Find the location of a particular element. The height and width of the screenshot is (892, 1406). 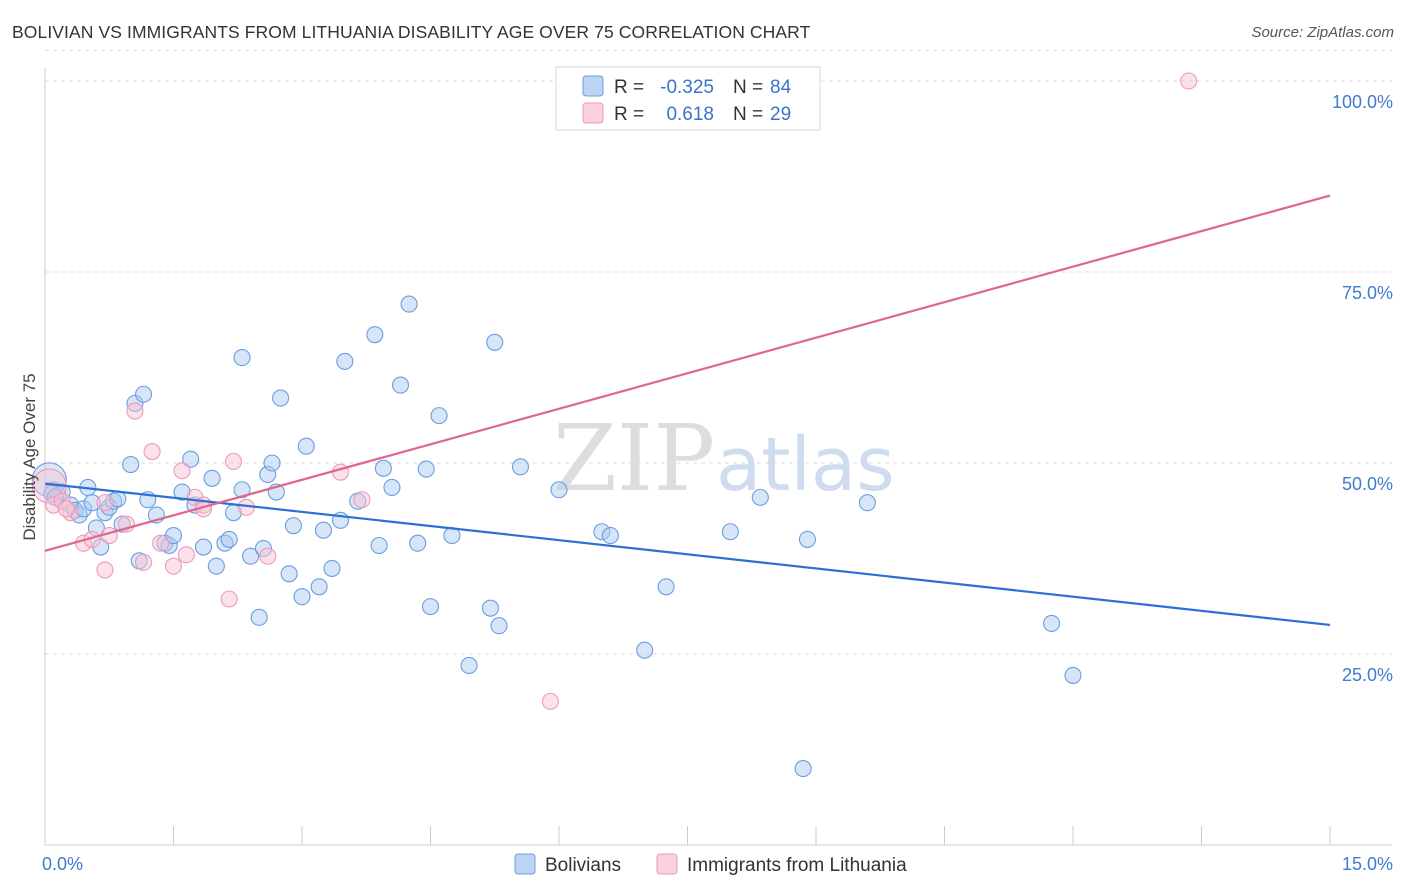

legend-n-value-bolivians: 84 is located at coordinates (781, 87).